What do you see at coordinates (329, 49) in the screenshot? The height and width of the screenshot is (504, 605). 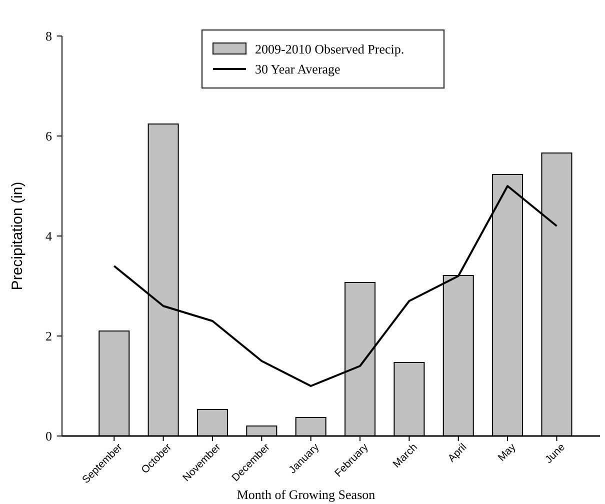 I see `legend-label: 2009-2010 Observed Precip.` at bounding box center [329, 49].